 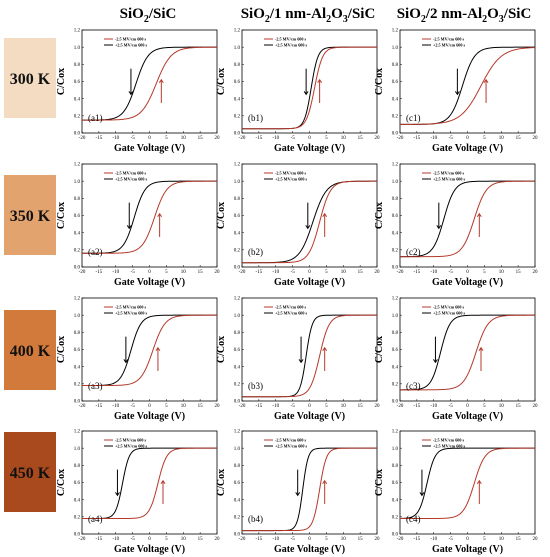 I want to click on y-tick-label: 0.0, so click(x=237, y=535).